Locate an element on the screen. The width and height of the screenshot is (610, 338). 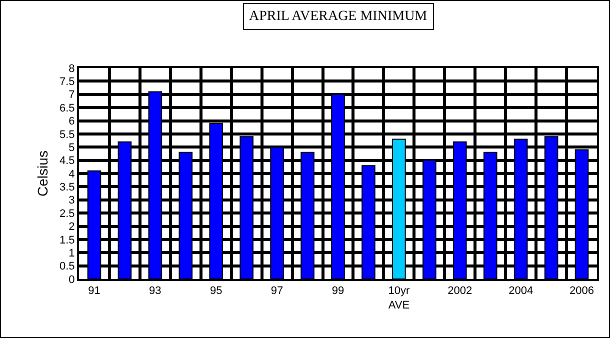
y-tick-label: 7 is located at coordinates (71, 95).